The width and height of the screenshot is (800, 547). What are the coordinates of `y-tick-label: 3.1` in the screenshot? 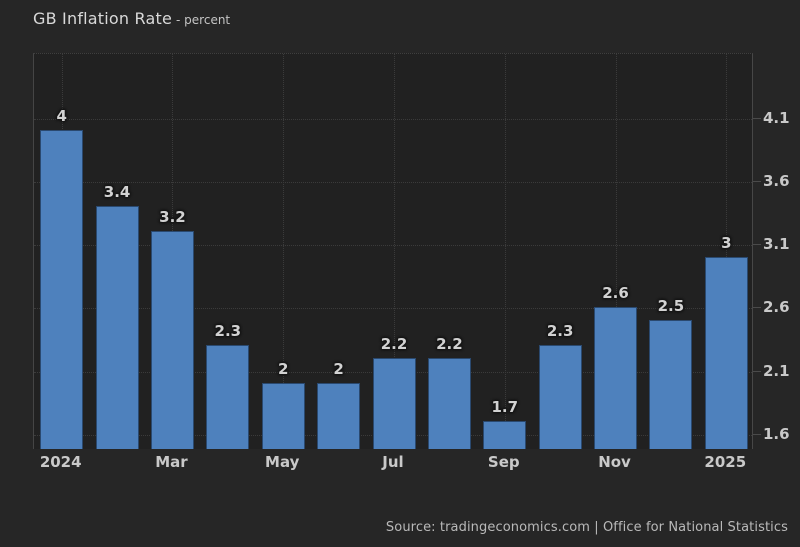 It's located at (776, 244).